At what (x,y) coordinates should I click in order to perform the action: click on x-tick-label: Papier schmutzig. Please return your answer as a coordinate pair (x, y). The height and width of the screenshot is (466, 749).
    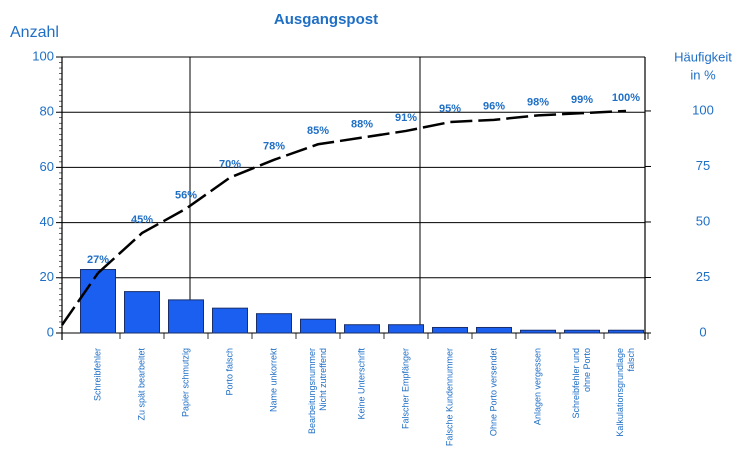
    Looking at the image, I should click on (185, 382).